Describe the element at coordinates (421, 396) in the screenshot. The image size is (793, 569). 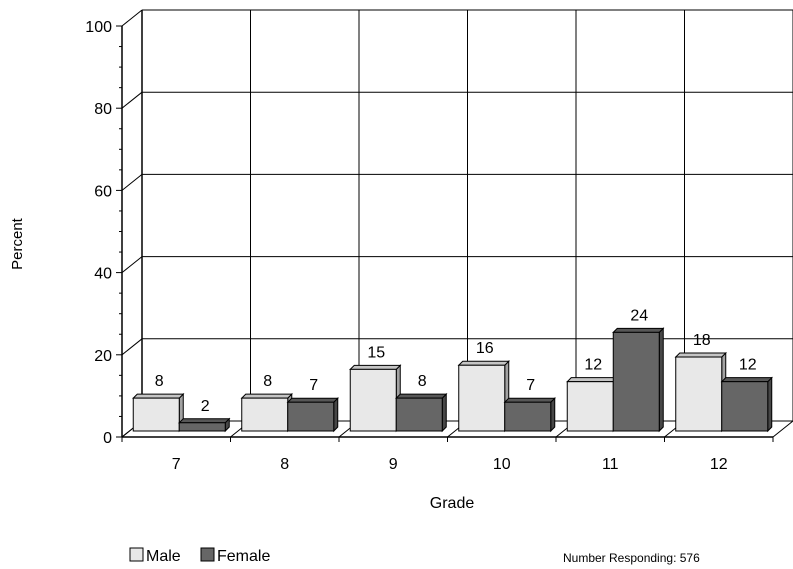
I see `bar-female-grade-9-top` at that location.